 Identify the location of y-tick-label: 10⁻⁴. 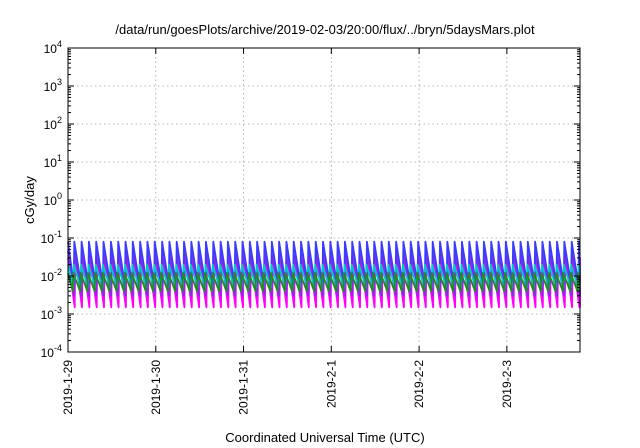
(51, 351).